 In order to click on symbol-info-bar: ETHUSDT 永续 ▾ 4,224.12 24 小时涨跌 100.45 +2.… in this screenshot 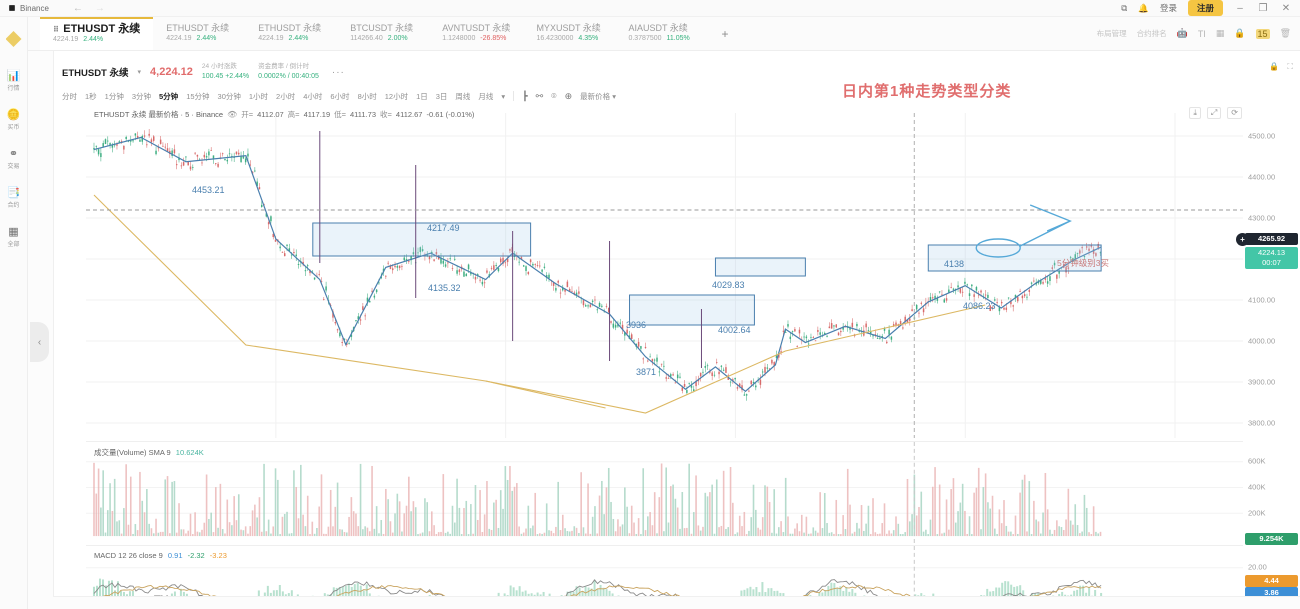, I will do `click(677, 72)`.